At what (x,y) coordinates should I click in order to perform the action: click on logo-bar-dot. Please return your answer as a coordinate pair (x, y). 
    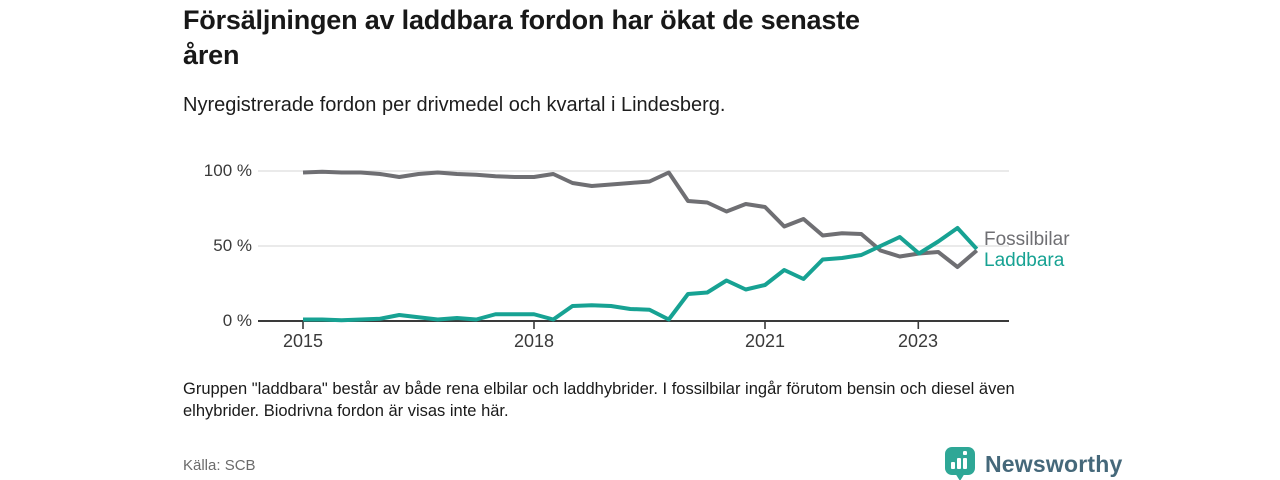
    Looking at the image, I should click on (965, 453).